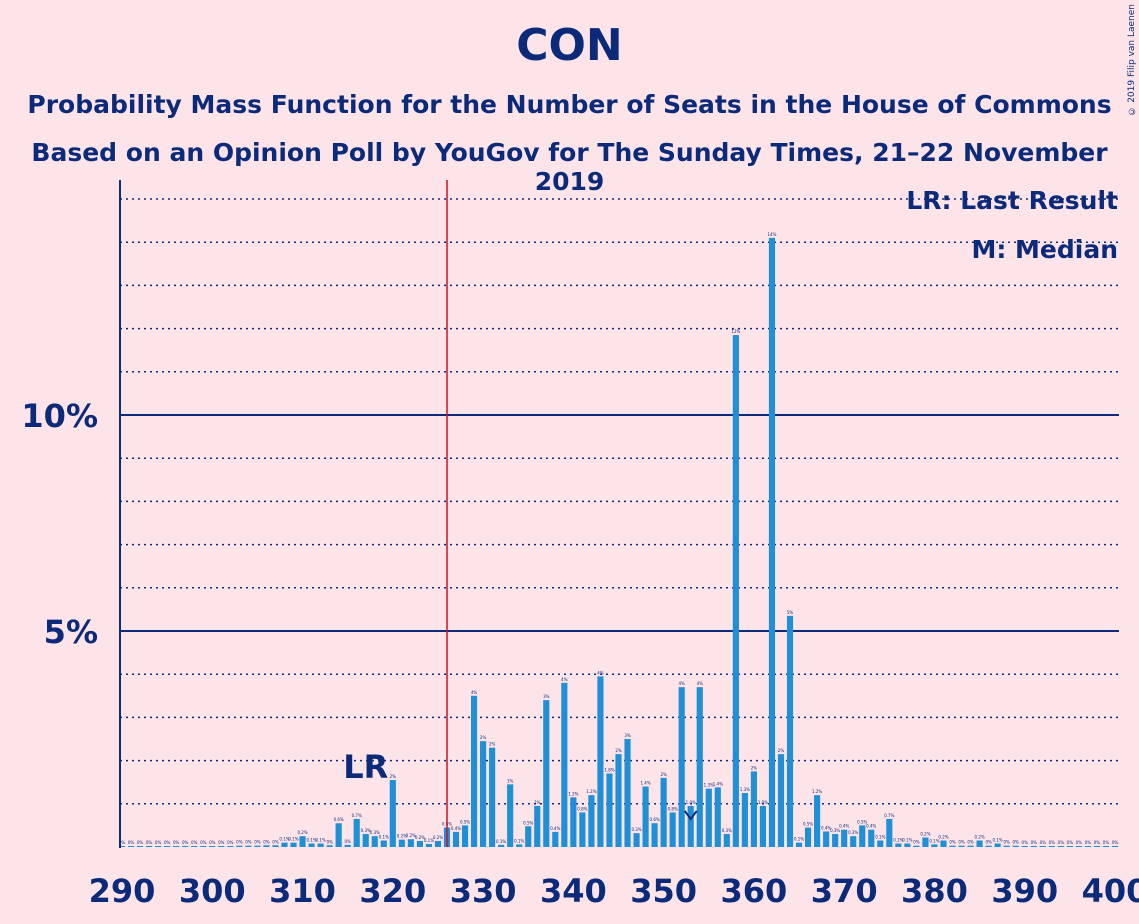 Image resolution: width=1139 pixels, height=924 pixels. Describe the element at coordinates (501, 841) in the screenshot. I see `bar-label-seat-332: 0.1%` at that location.